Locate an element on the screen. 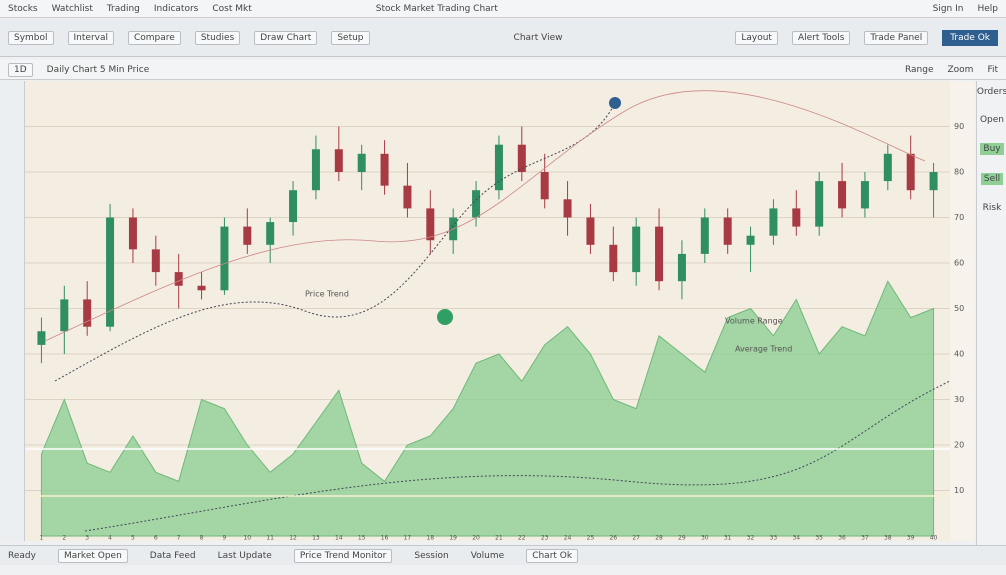  x-tick-label: 16 is located at coordinates (385, 538).